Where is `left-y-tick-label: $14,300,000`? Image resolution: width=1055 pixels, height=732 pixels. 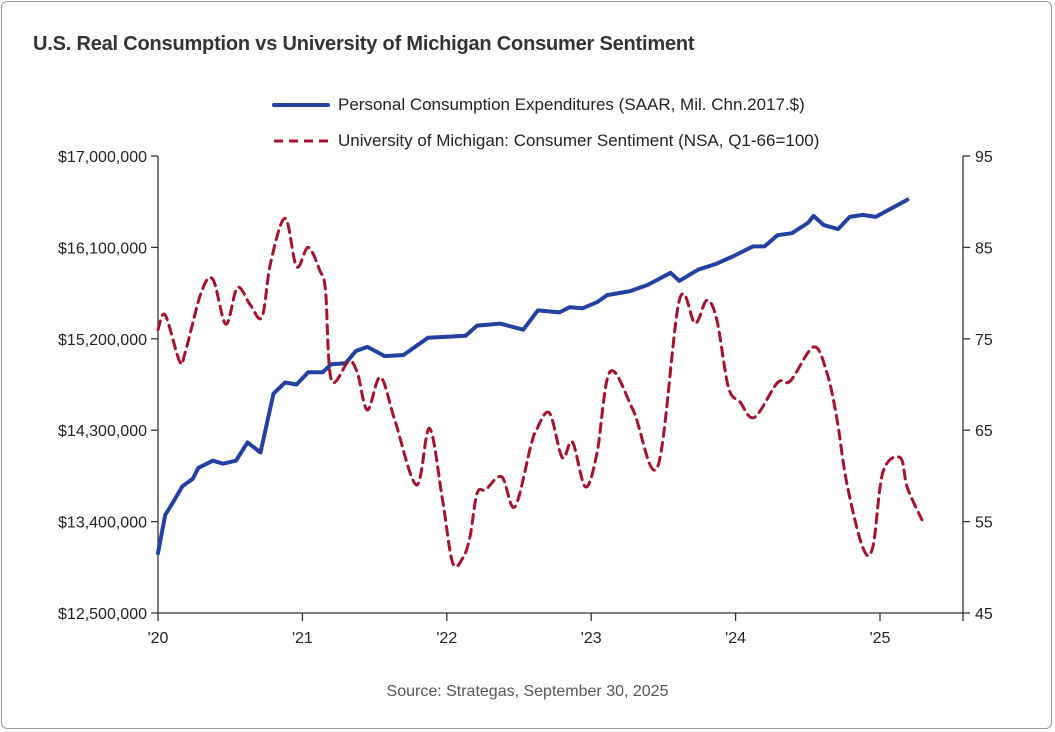 left-y-tick-label: $14,300,000 is located at coordinates (102, 431).